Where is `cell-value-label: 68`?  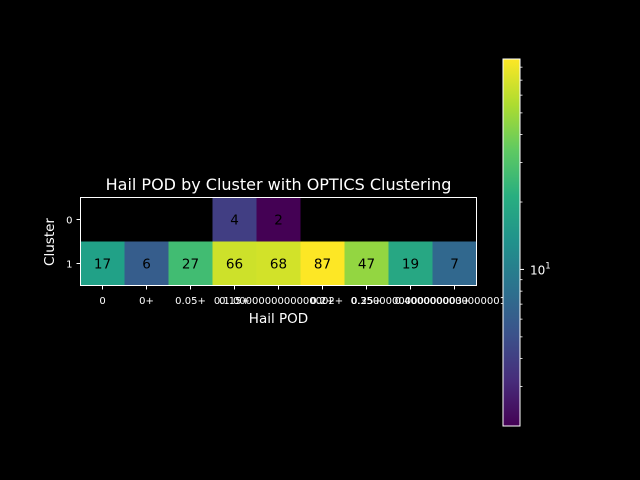 cell-value-label: 68 is located at coordinates (278, 265).